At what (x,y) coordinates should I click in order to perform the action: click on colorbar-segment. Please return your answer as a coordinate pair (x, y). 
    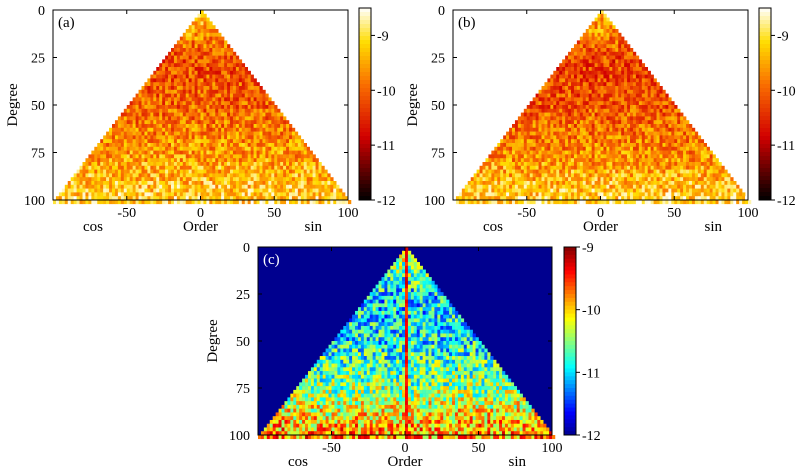
    Looking at the image, I should click on (365, 54).